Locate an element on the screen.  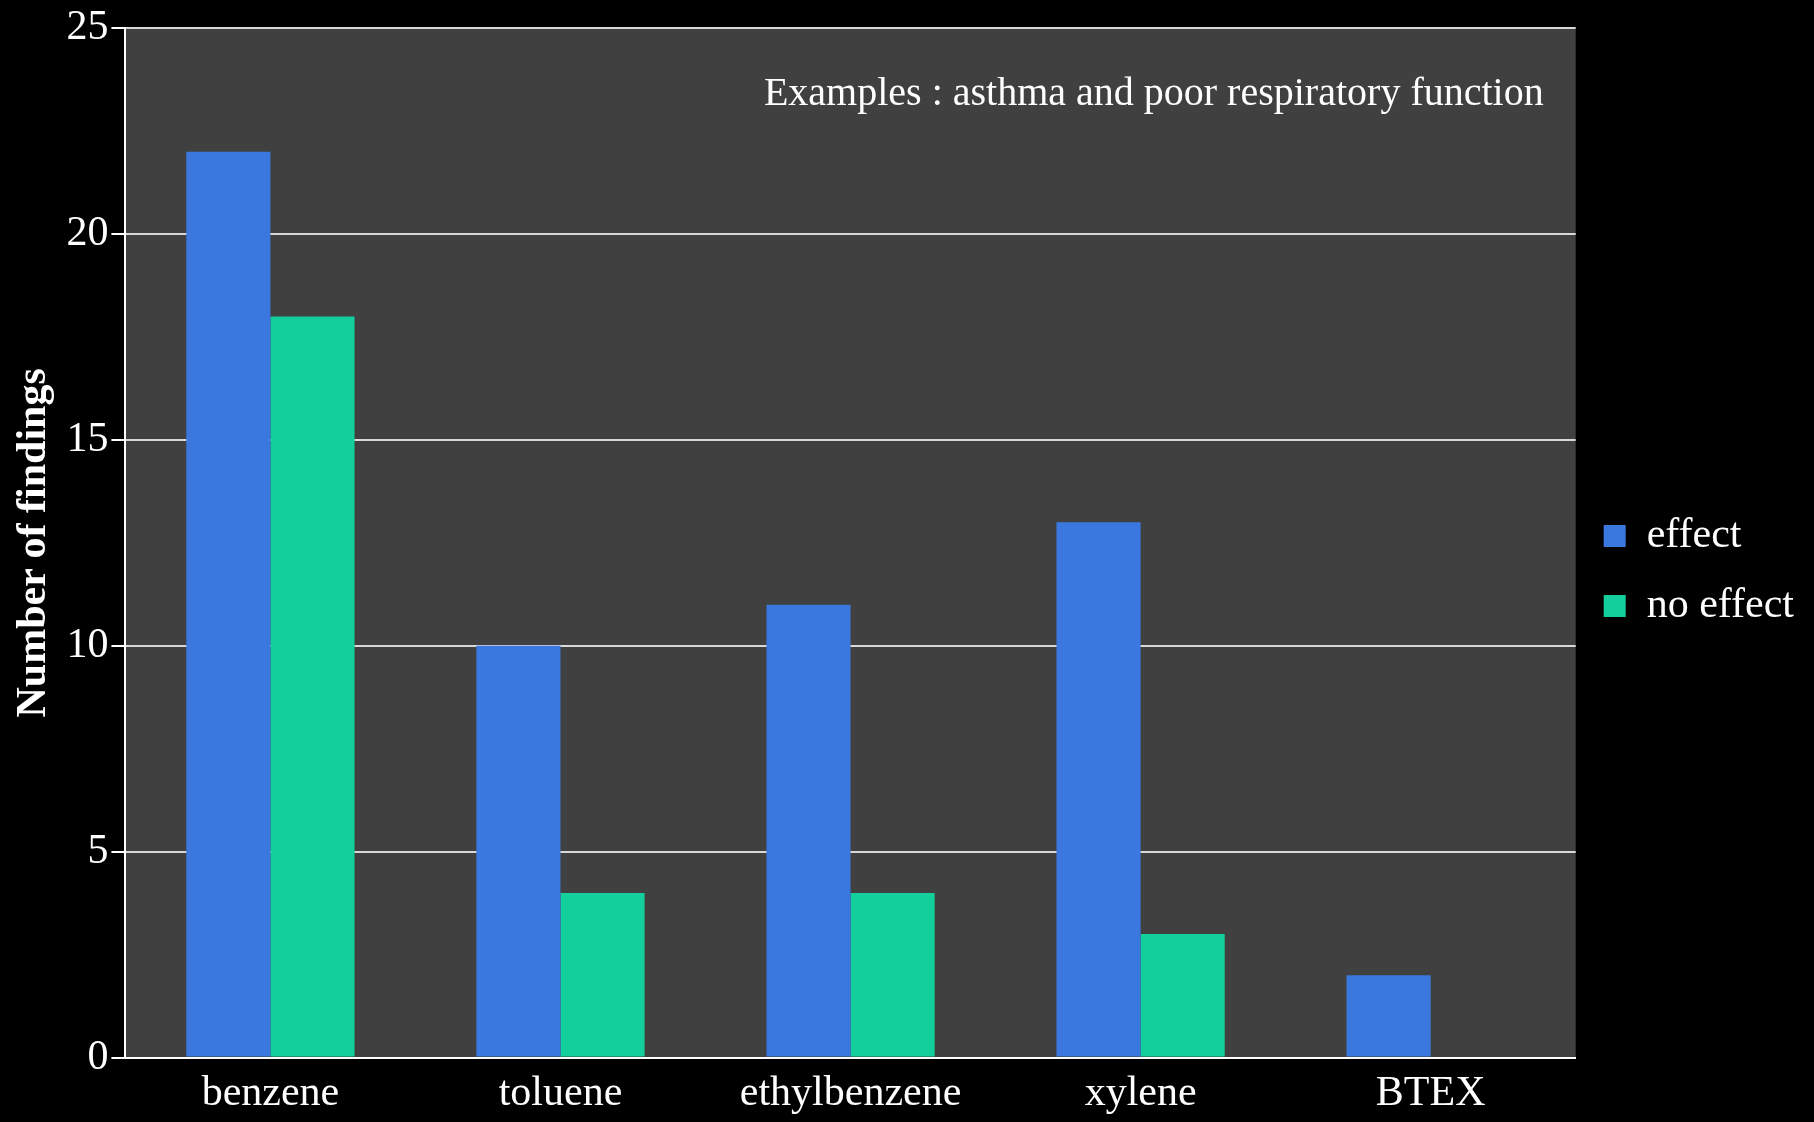
x-tick-label: ethylbenzene is located at coordinates (850, 1090).